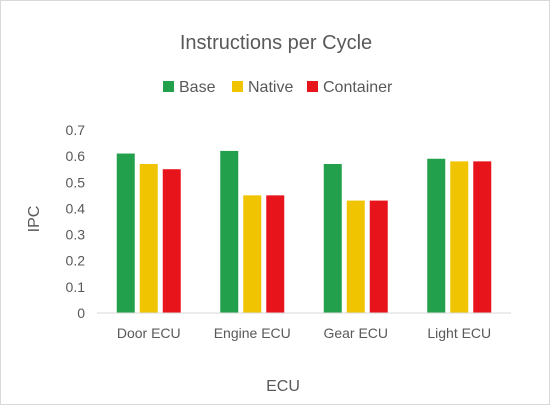 This screenshot has width=550, height=405. I want to click on bar-native-gear-ecu, so click(355, 256).